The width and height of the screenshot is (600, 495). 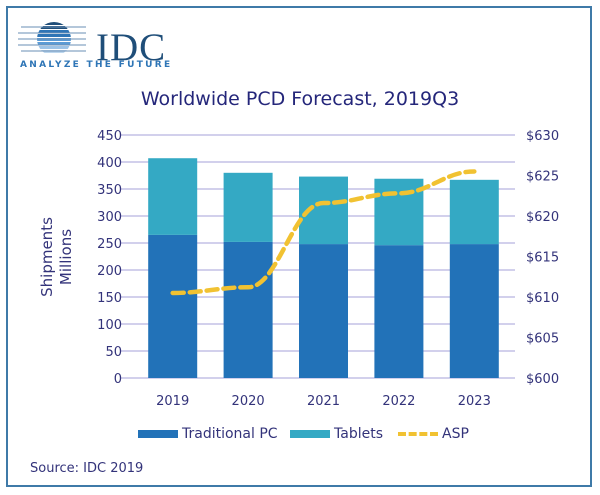 What do you see at coordinates (109, 136) in the screenshot?
I see `y-tick-label: 450` at bounding box center [109, 136].